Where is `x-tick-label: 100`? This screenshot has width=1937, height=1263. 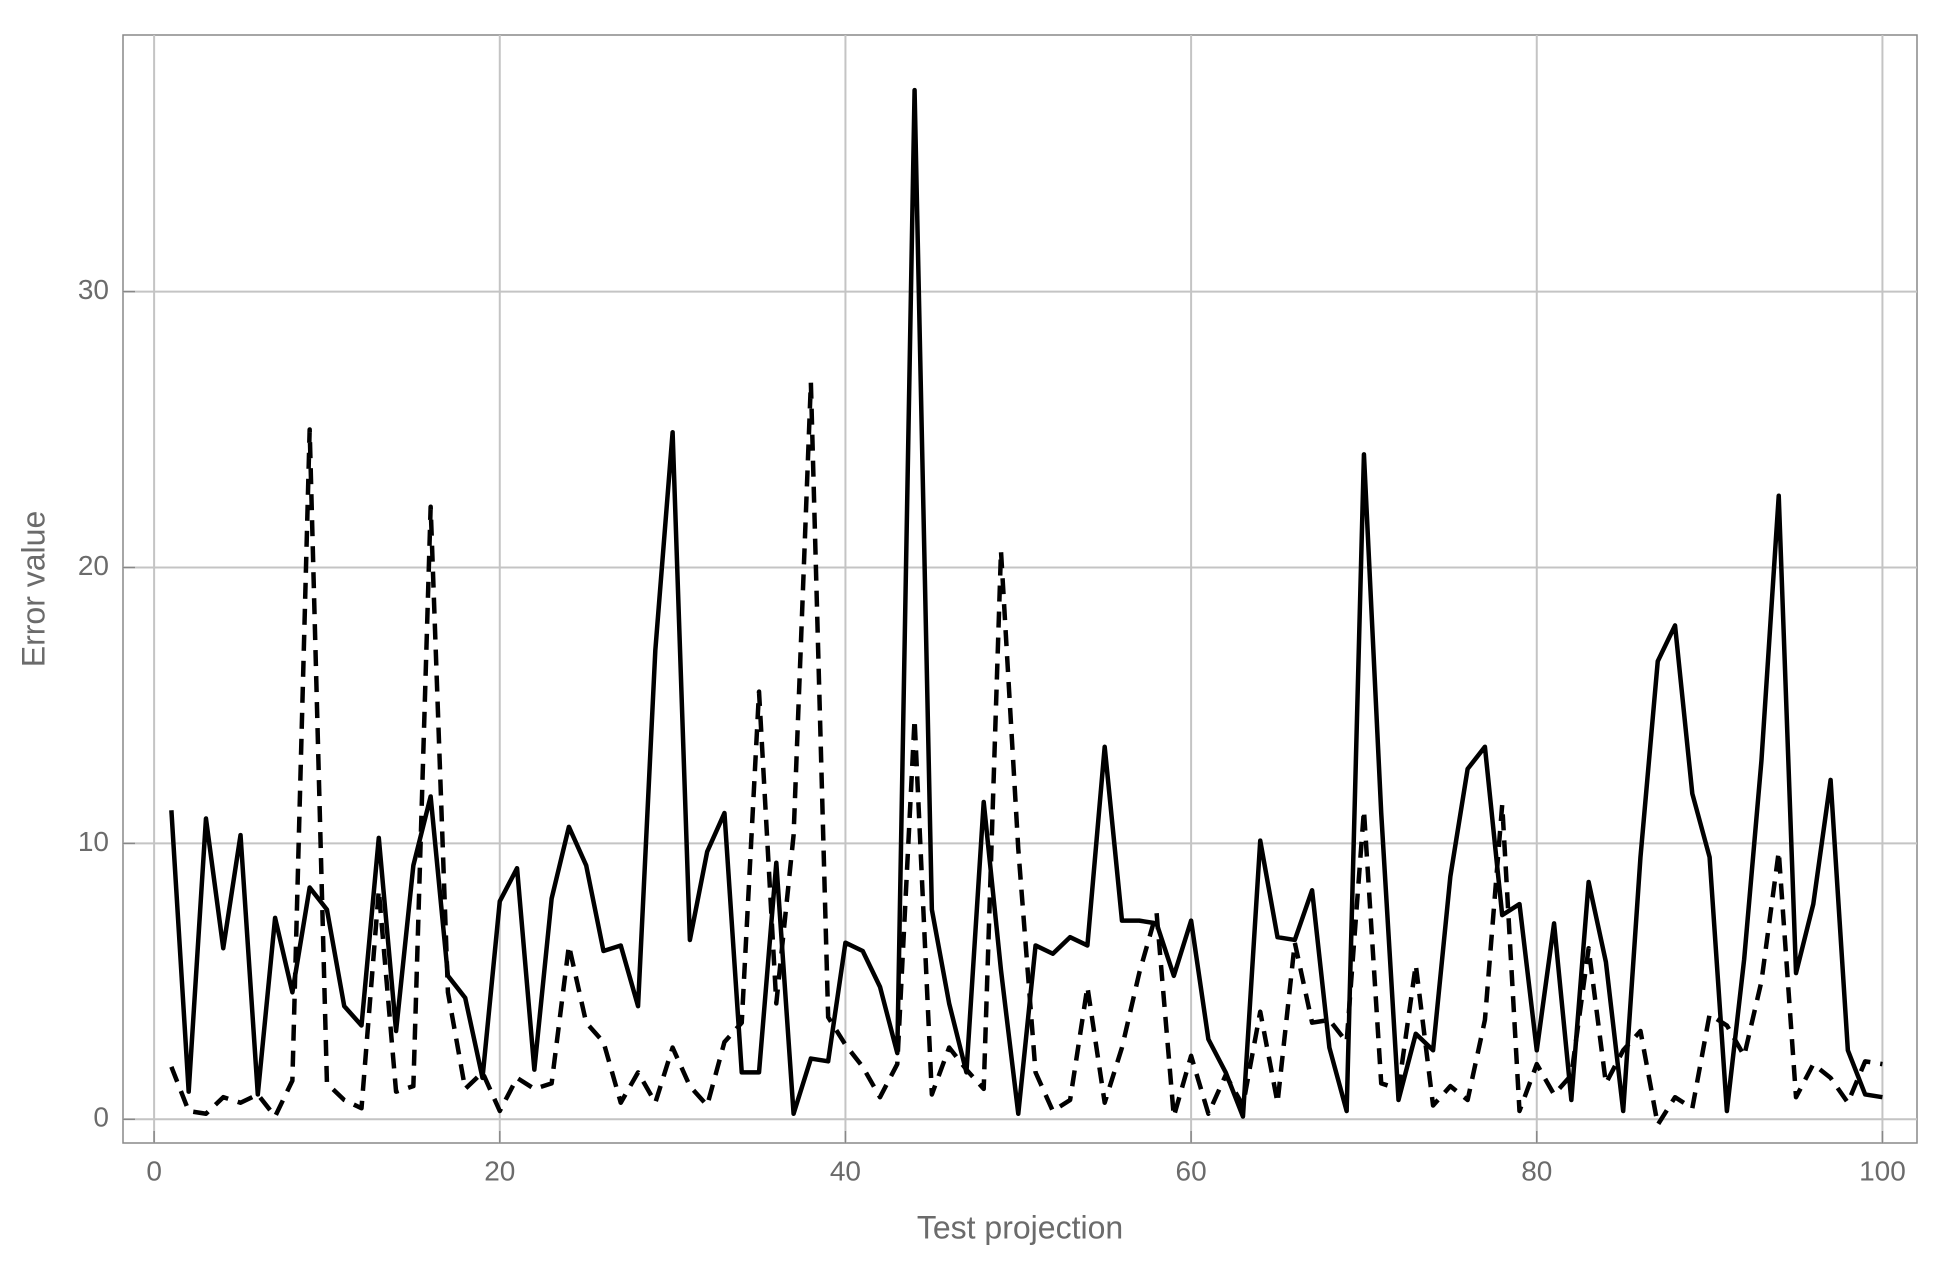 x-tick-label: 100 is located at coordinates (1882, 1170).